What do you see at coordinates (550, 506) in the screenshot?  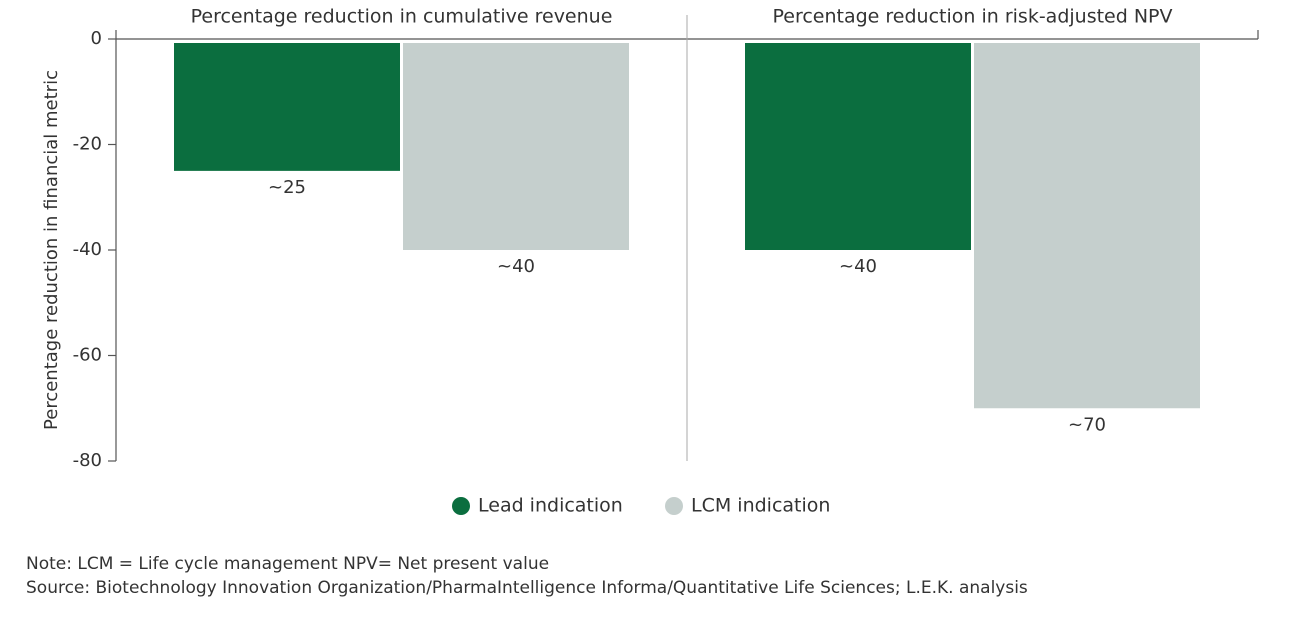 I see `legend-label: Lead indication` at bounding box center [550, 506].